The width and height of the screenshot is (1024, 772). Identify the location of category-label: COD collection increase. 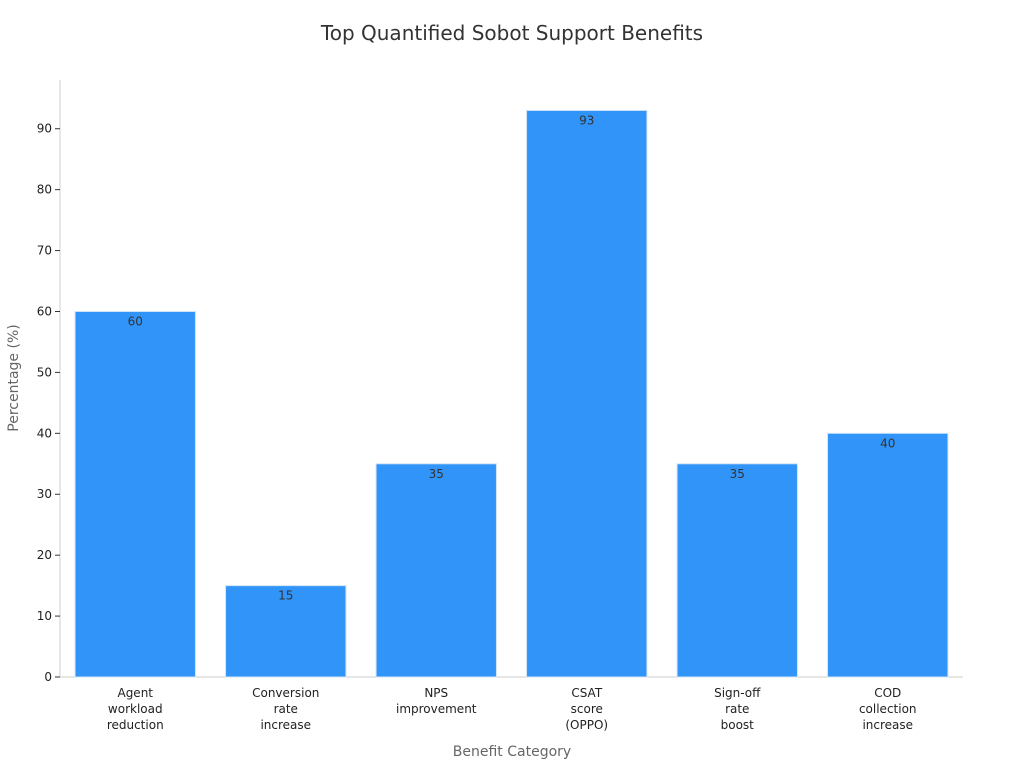
(888, 709).